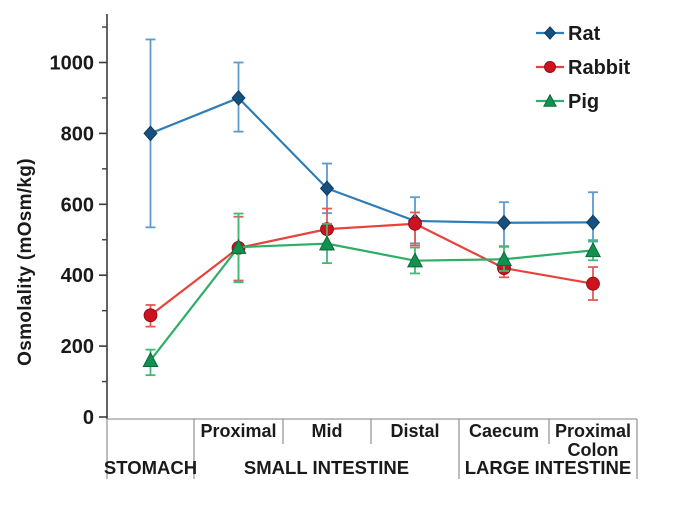 The height and width of the screenshot is (507, 680). Describe the element at coordinates (548, 467) in the screenshot. I see `x-axis-group-label: LARGE INTESTINE` at that location.